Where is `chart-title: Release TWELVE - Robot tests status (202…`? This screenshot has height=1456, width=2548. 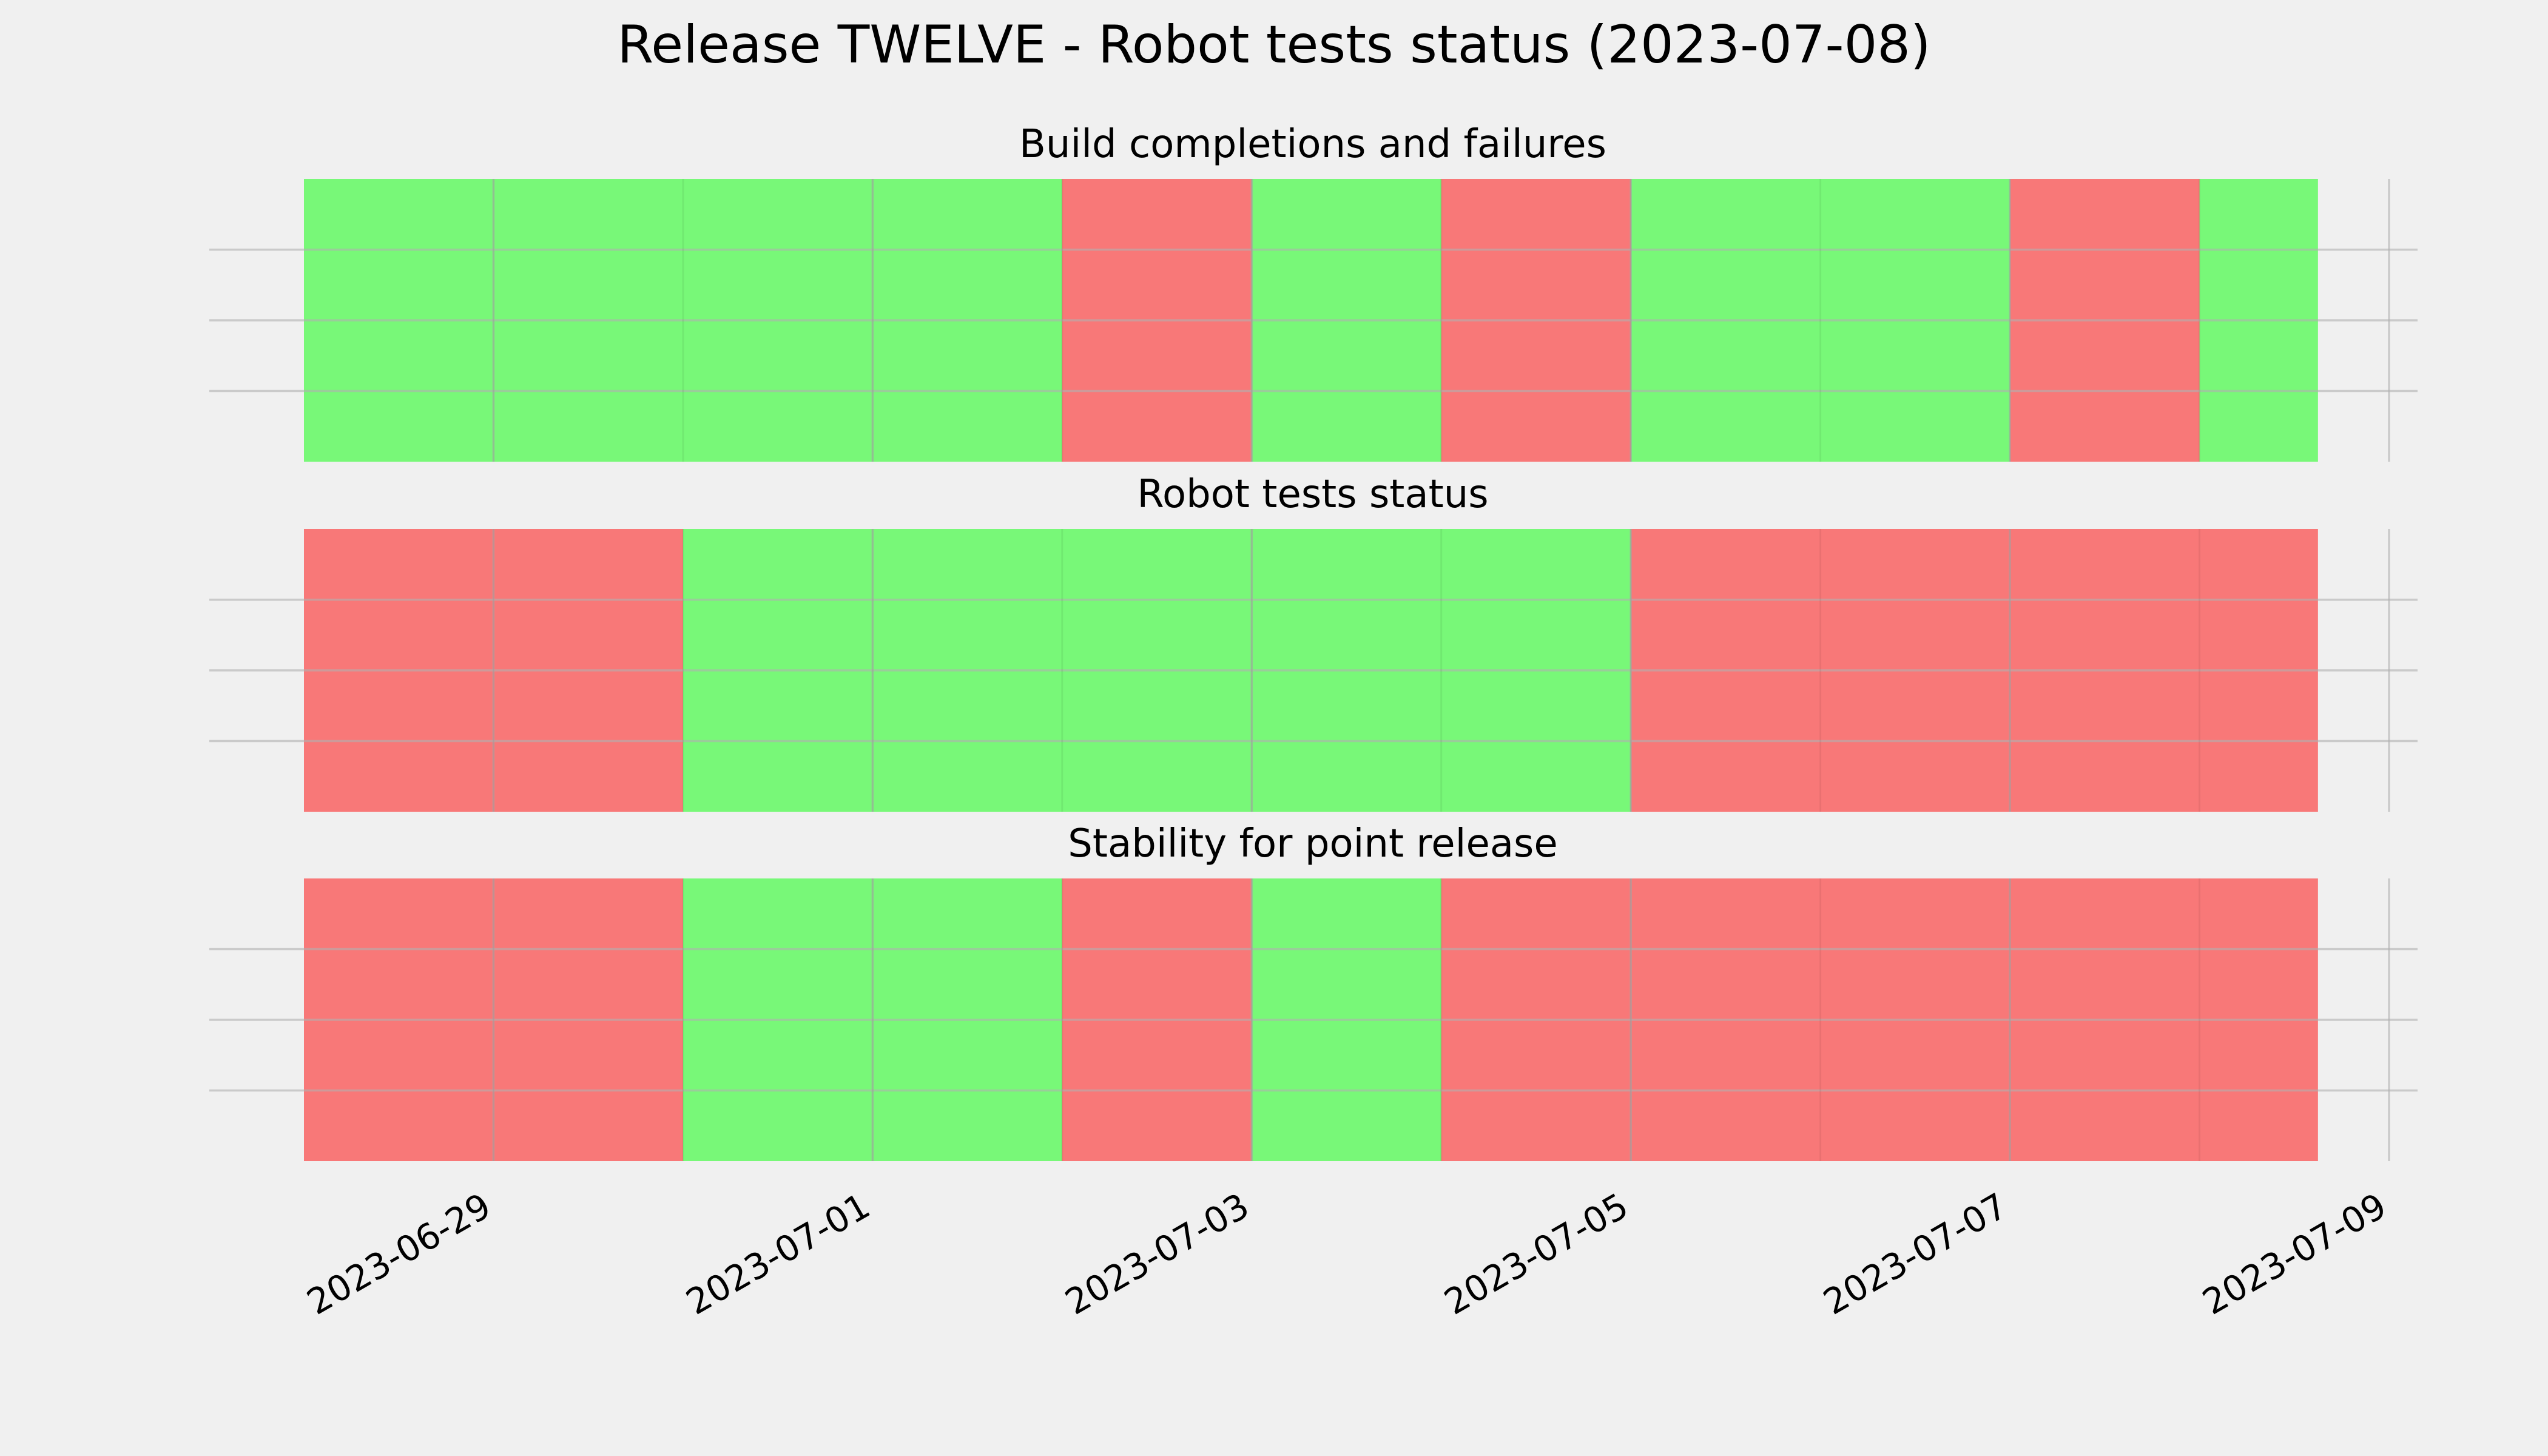 chart-title: Release TWELVE - Robot tests status (202… is located at coordinates (1273, 45).